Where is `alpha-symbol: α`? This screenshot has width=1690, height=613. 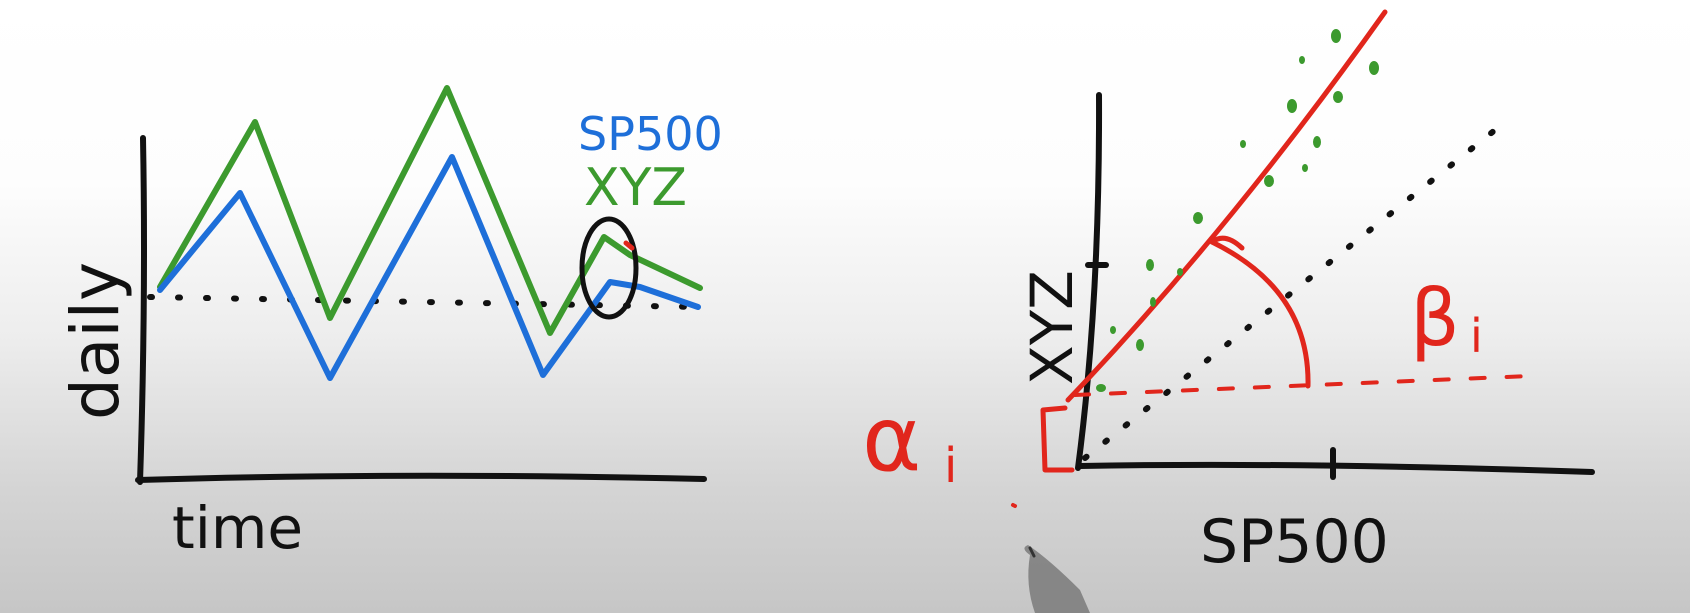 alpha-symbol: α is located at coordinates (891, 439).